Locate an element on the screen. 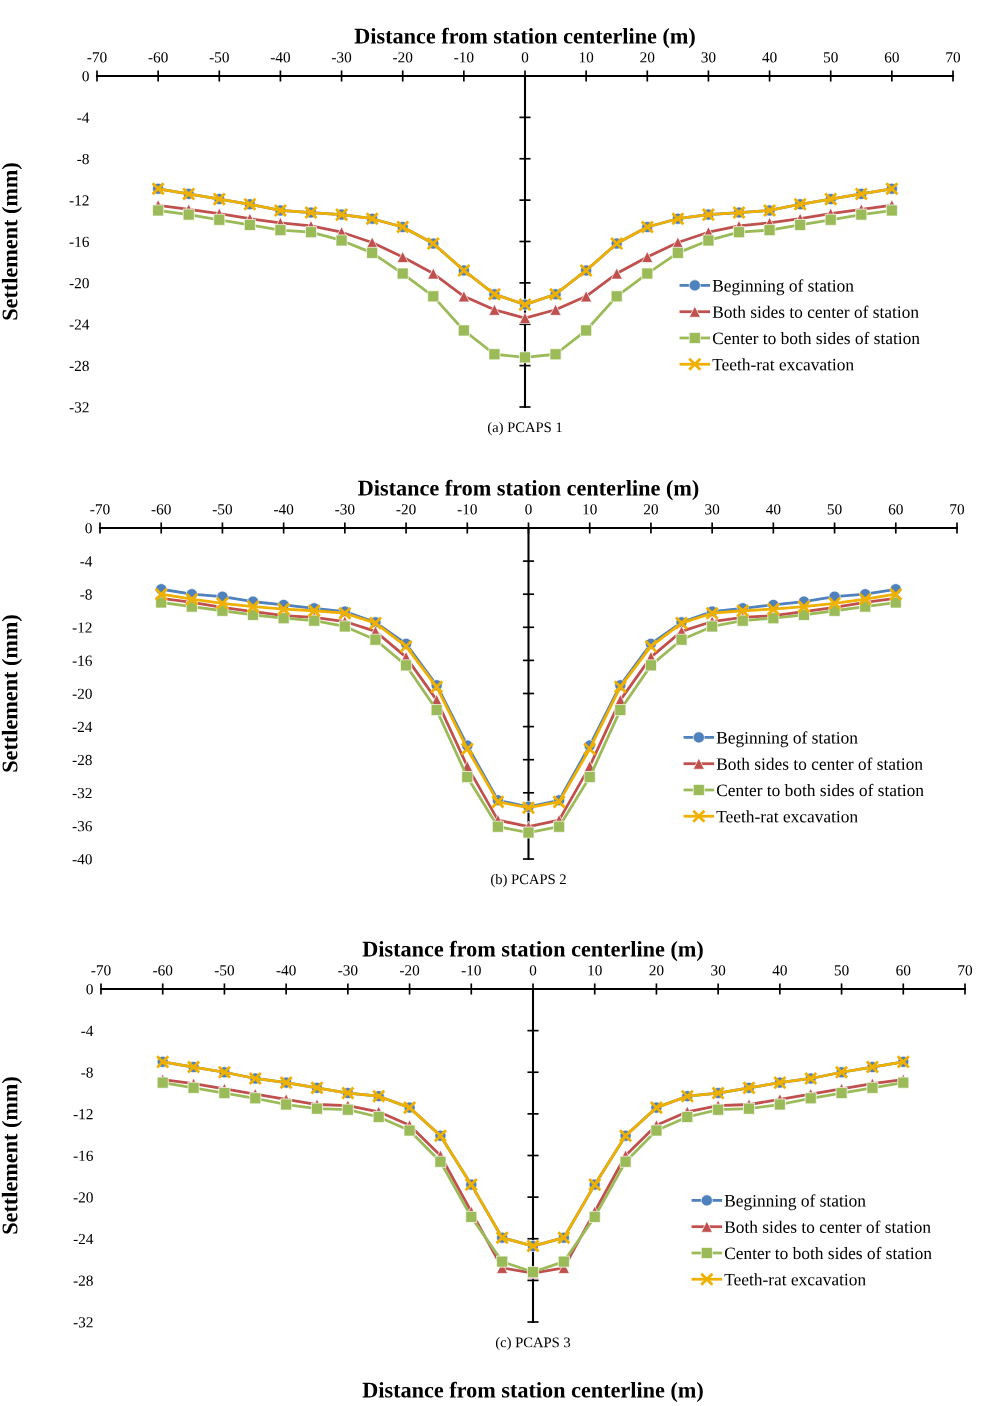 The image size is (987, 1406). y-tick-label: -36 is located at coordinates (82, 826).